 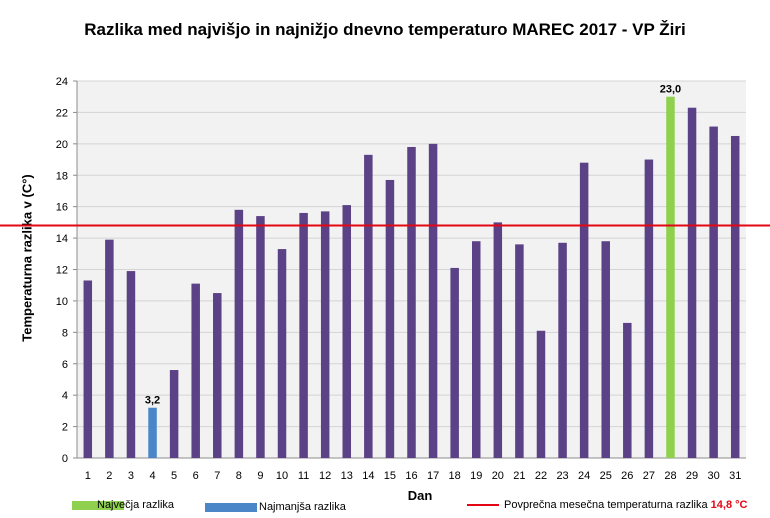 I want to click on x-tick-label: 1, so click(x=88, y=476).